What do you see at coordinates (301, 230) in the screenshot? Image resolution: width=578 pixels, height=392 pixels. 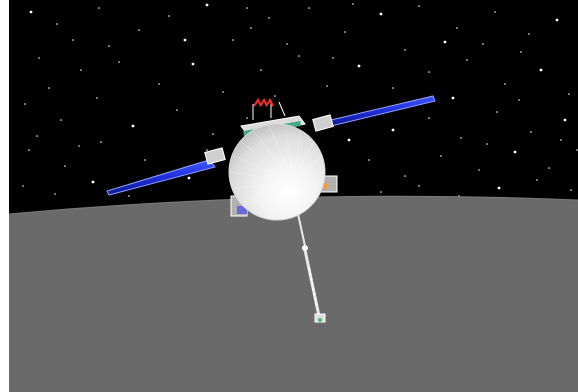 I see `arm-upper-segment` at bounding box center [301, 230].